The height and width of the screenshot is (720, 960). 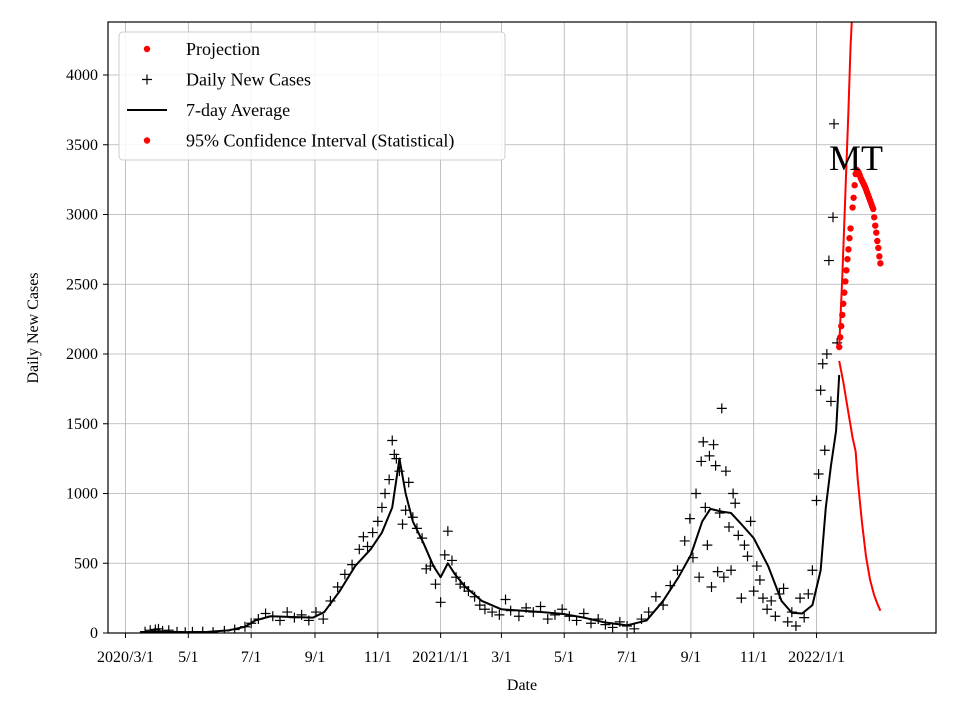 I want to click on state-annotation: MT, so click(x=856, y=158).